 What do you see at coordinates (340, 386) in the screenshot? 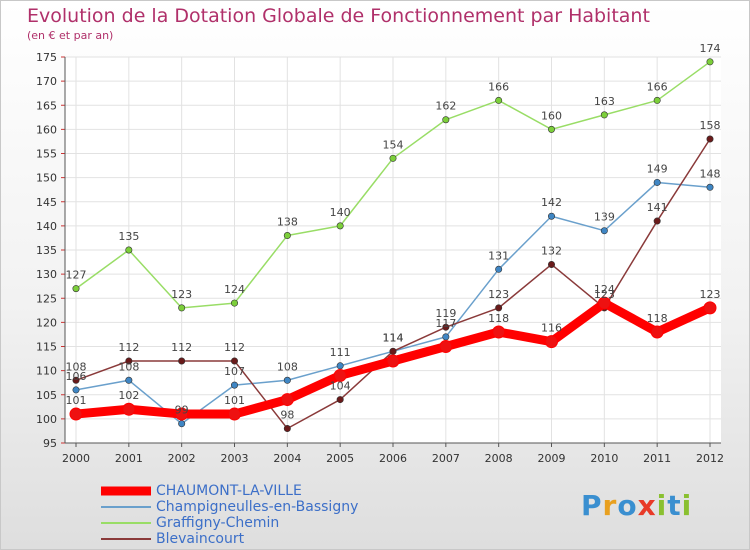
I see `data-label-blevaincourt: 104` at bounding box center [340, 386].